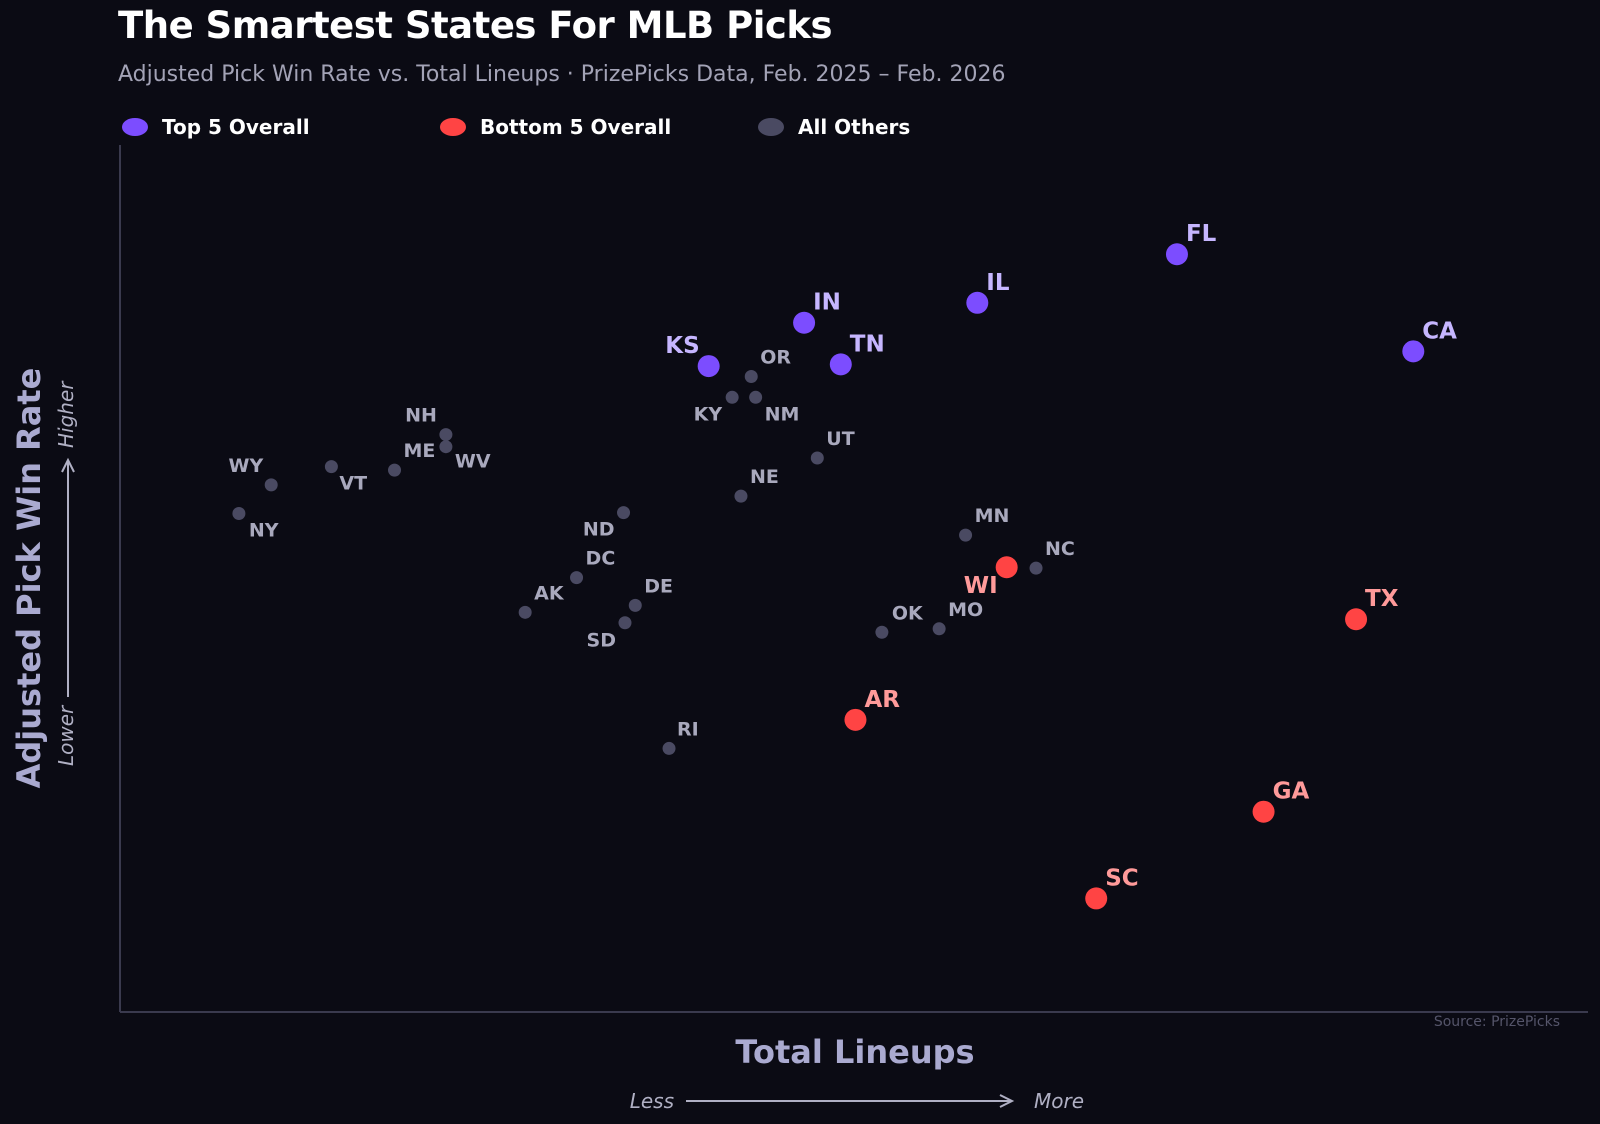 Image resolution: width=1600 pixels, height=1124 pixels. Describe the element at coordinates (682, 346) in the screenshot. I see `point-label-ks: KS` at that location.